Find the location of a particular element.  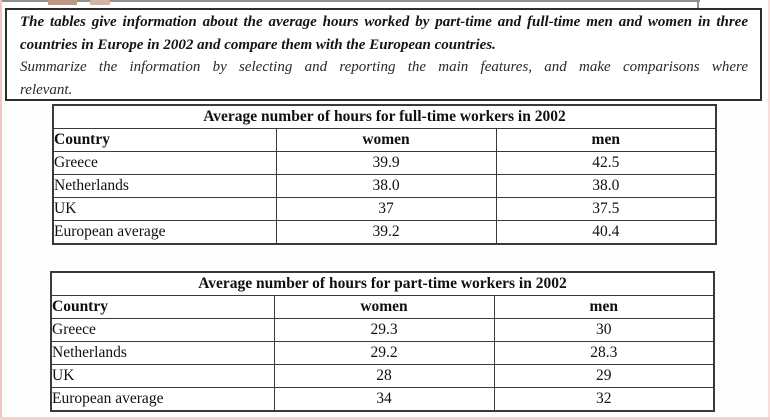

table-row: Greece 29.3 30 is located at coordinates (382, 330).